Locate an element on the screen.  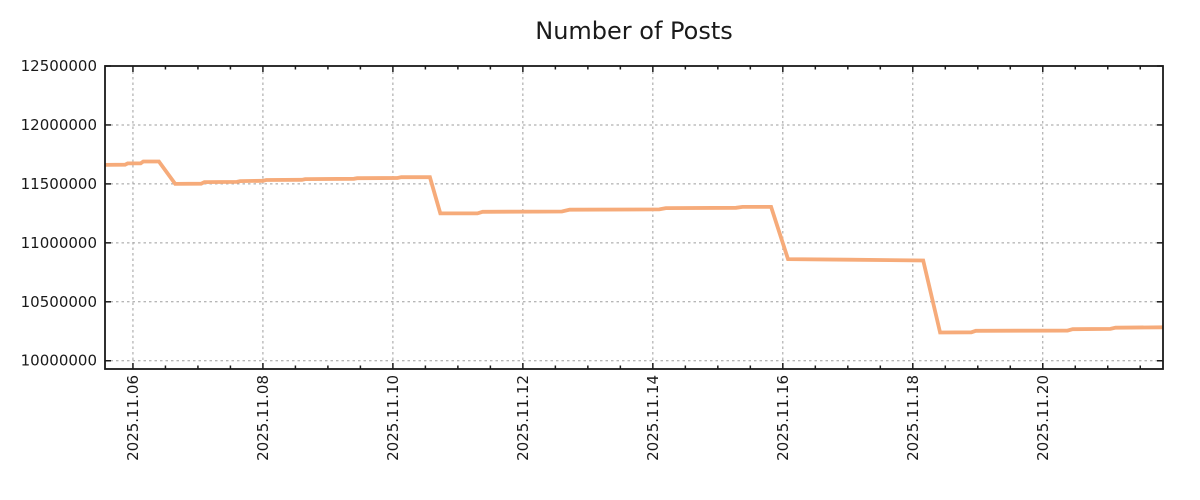
chart-title: Number of Posts is located at coordinates (634, 31).